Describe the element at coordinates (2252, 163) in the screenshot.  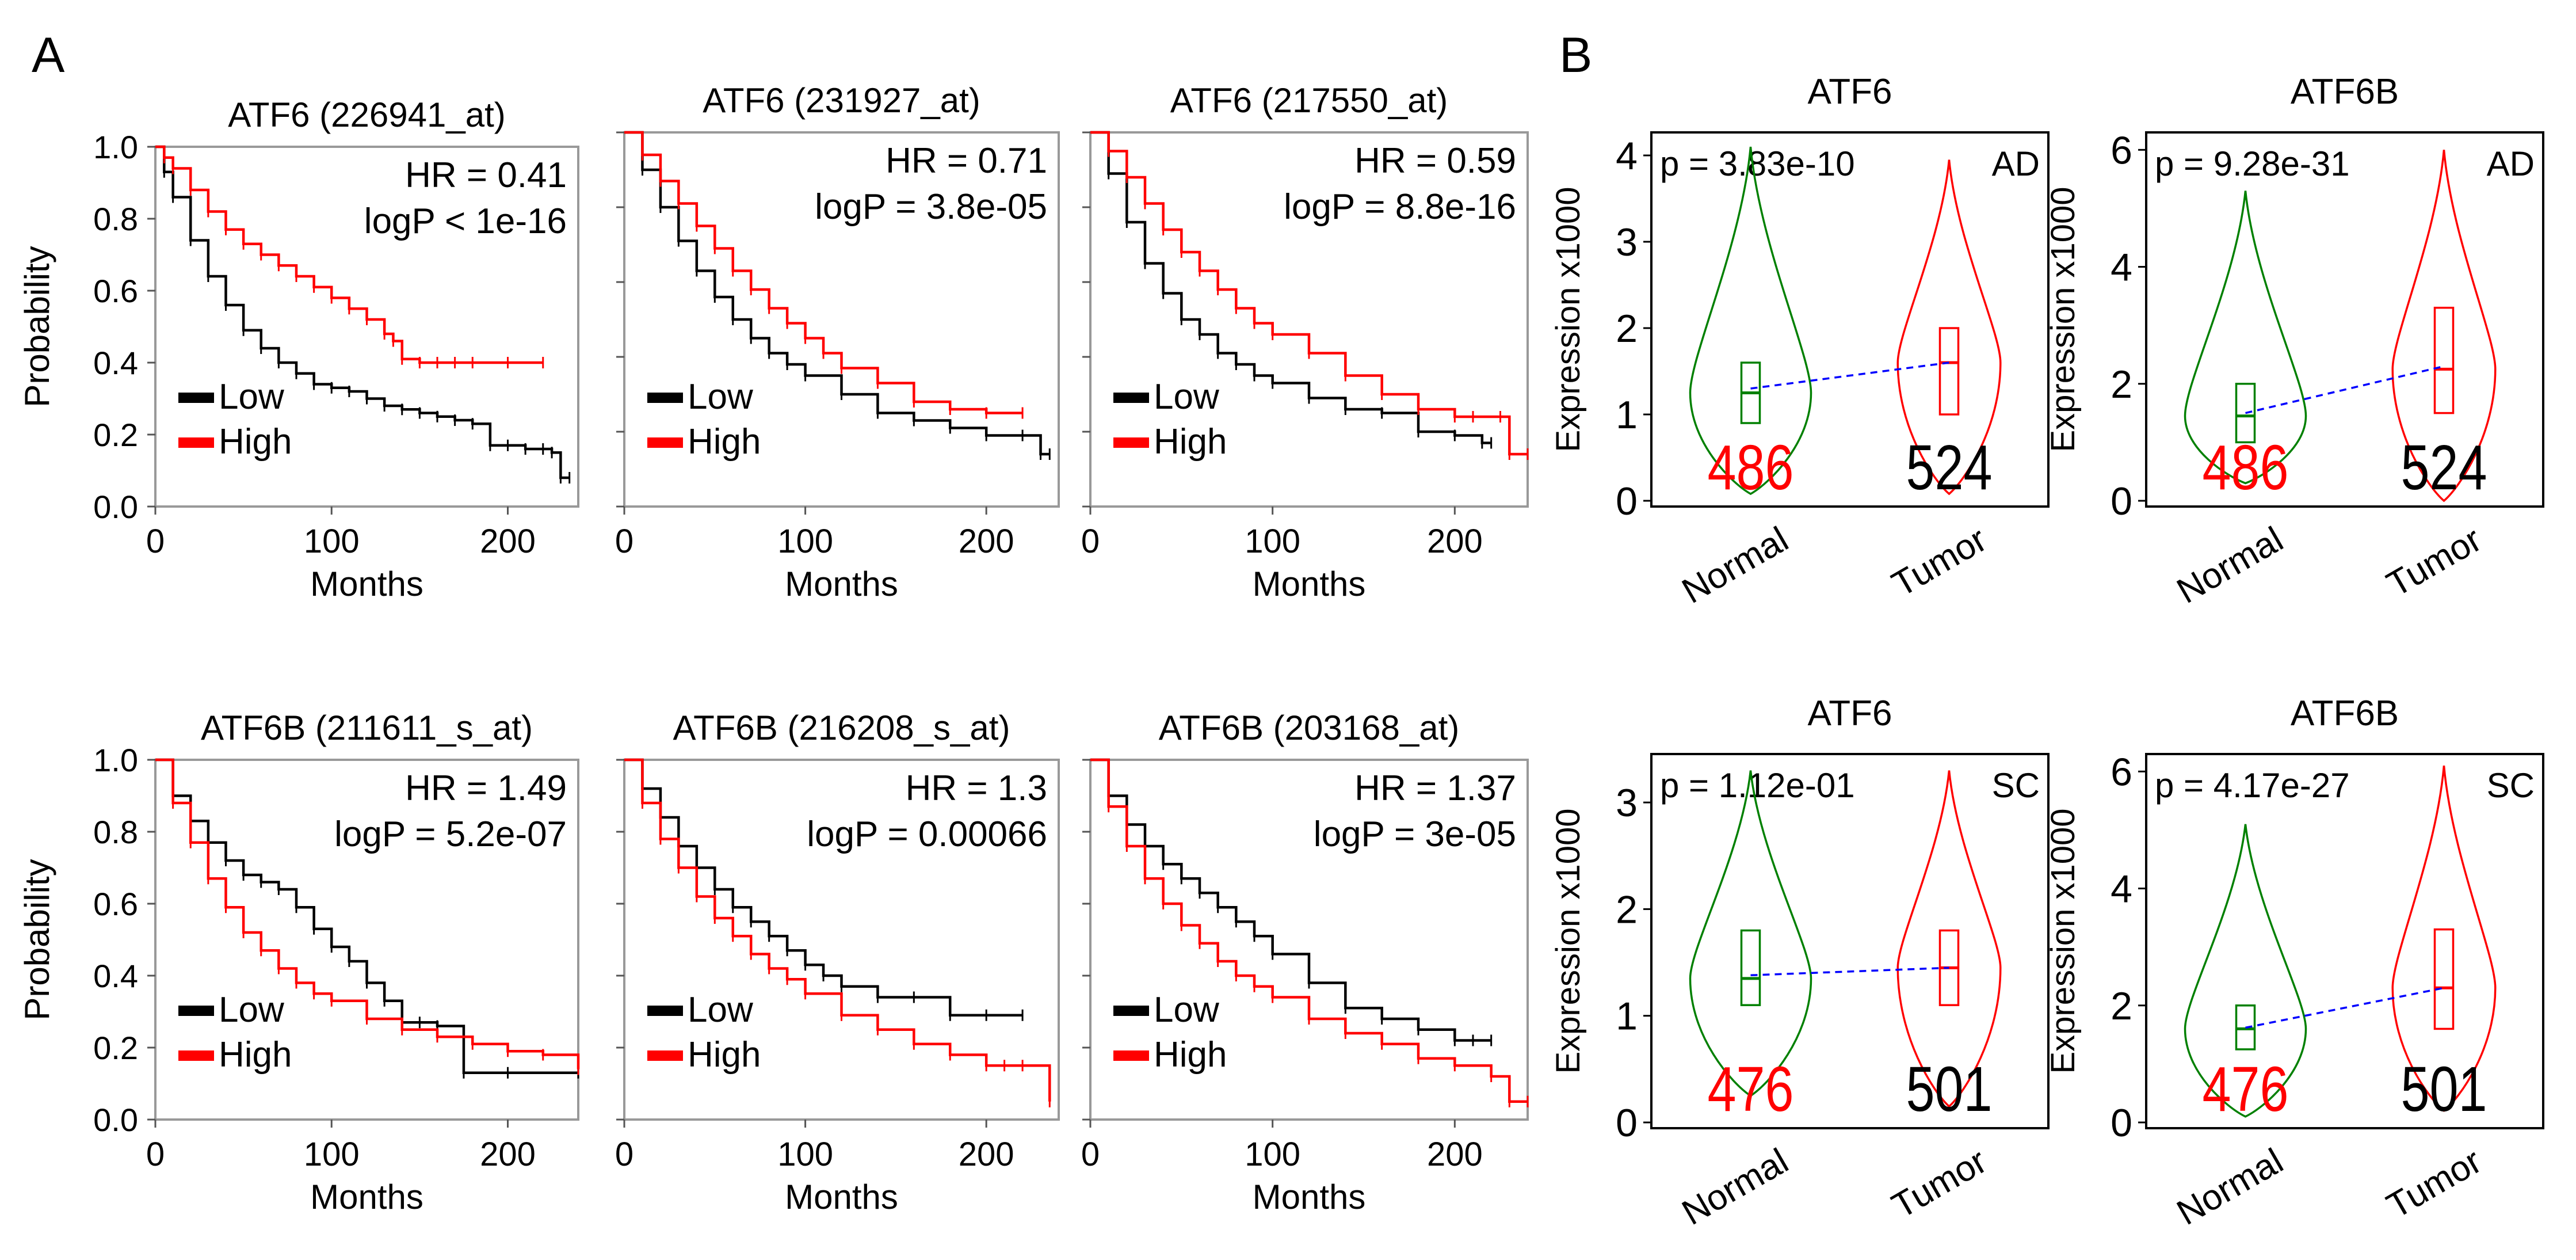
I see `p-value: p = 9.28e-31` at that location.